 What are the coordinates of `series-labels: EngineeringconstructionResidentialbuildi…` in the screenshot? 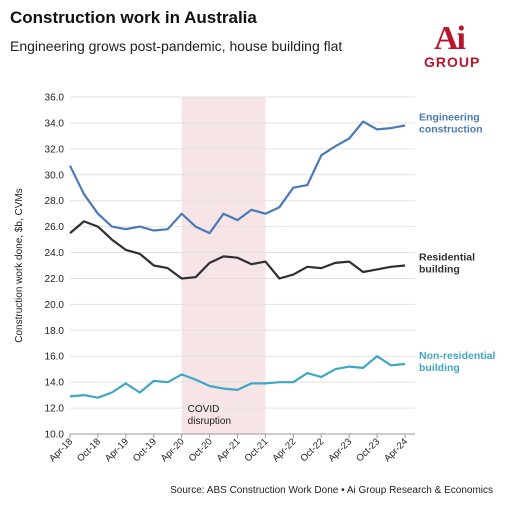 It's located at (457, 243).